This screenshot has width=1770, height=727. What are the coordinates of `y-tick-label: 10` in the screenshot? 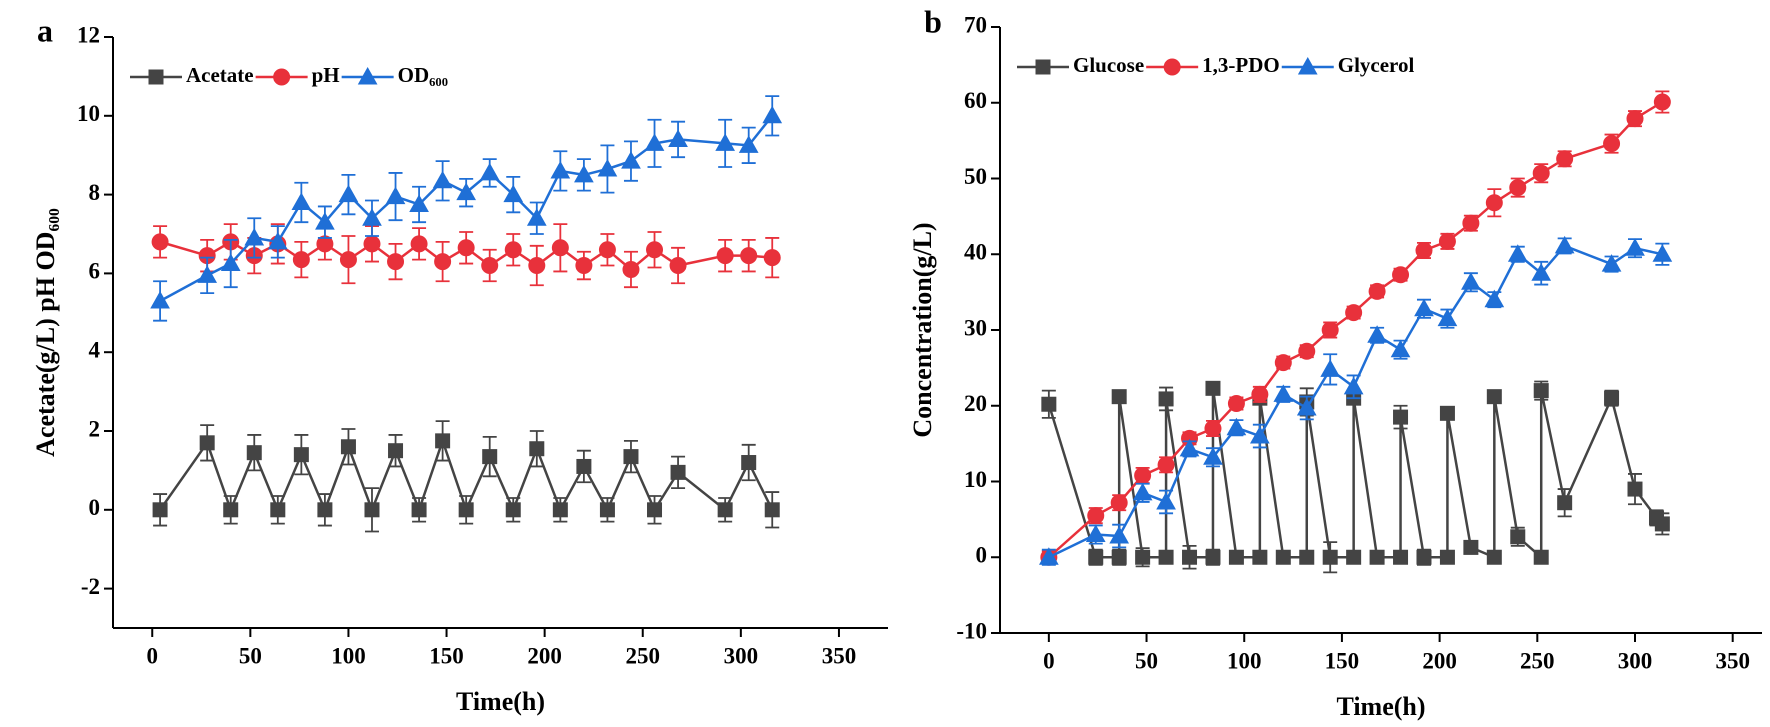 It's located at (88, 113).